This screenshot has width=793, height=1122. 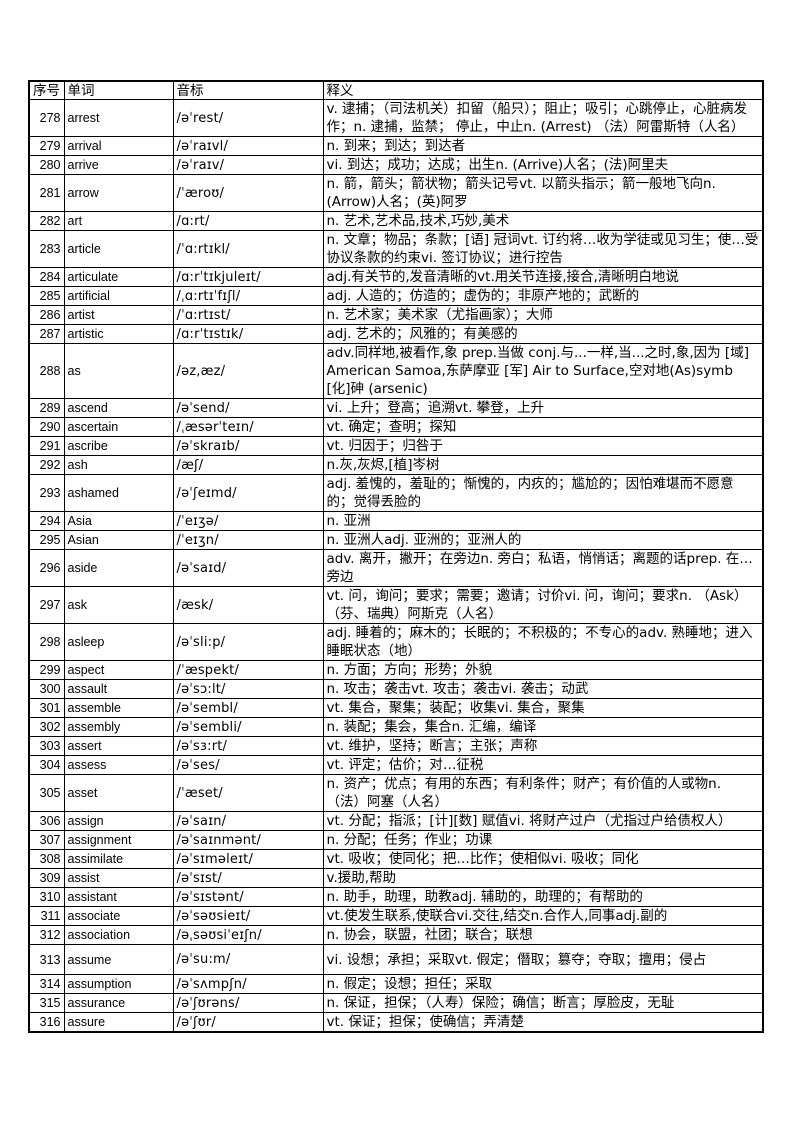 What do you see at coordinates (543, 90) in the screenshot?
I see `header-definition: 释义` at bounding box center [543, 90].